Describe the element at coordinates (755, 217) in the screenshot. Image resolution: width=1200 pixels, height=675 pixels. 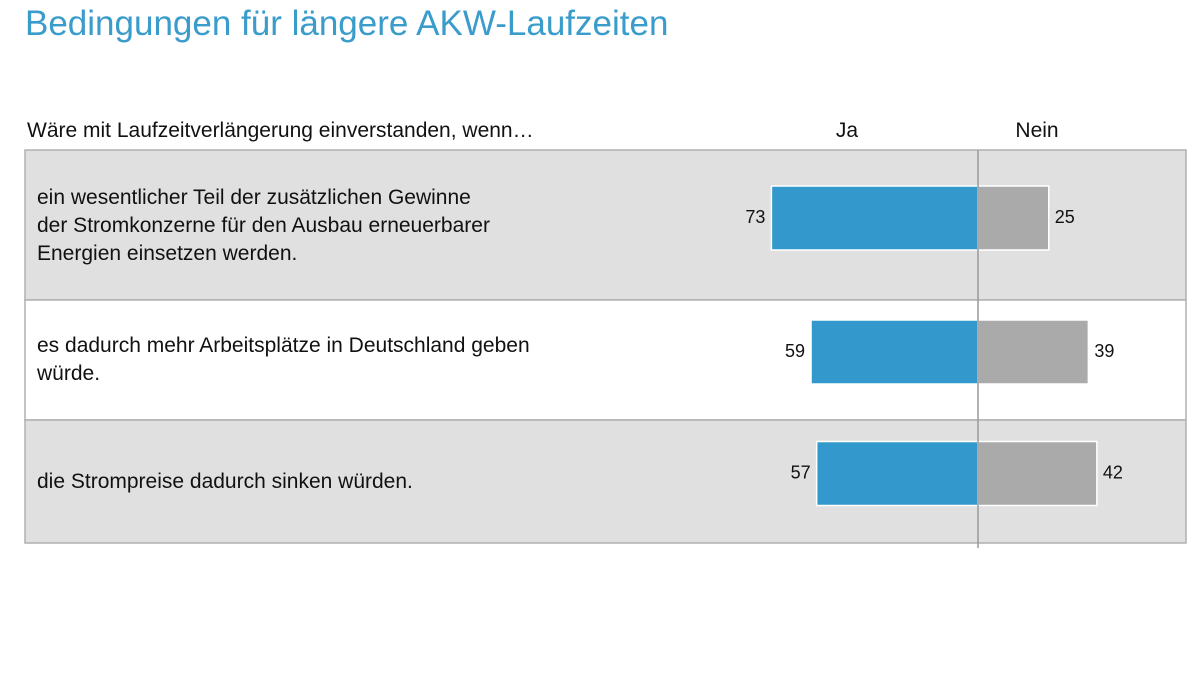
I see `value-label: 73` at that location.